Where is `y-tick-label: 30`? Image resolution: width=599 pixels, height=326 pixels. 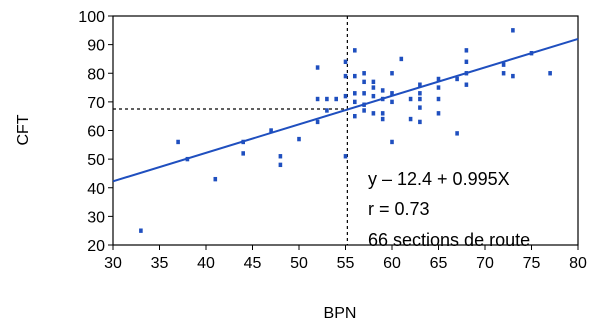 y-tick-label: 30 is located at coordinates (96, 217).